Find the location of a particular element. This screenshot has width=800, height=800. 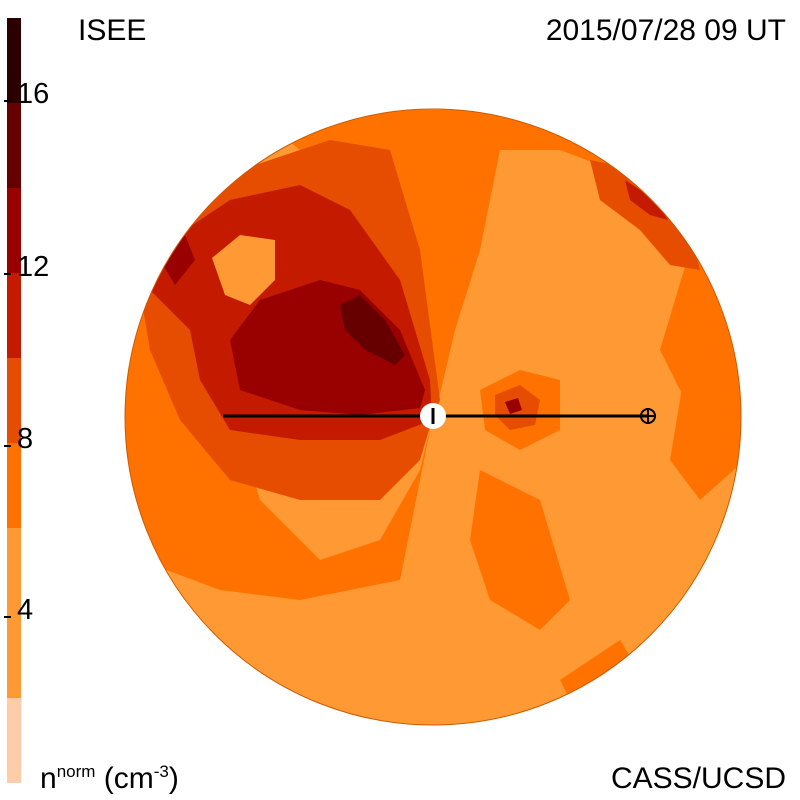

earth-marker-icon is located at coordinates (648, 416).